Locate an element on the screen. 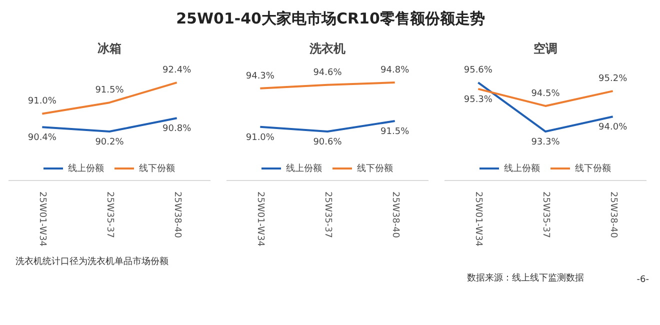 The image size is (660, 325). text: -6- is located at coordinates (643, 280).